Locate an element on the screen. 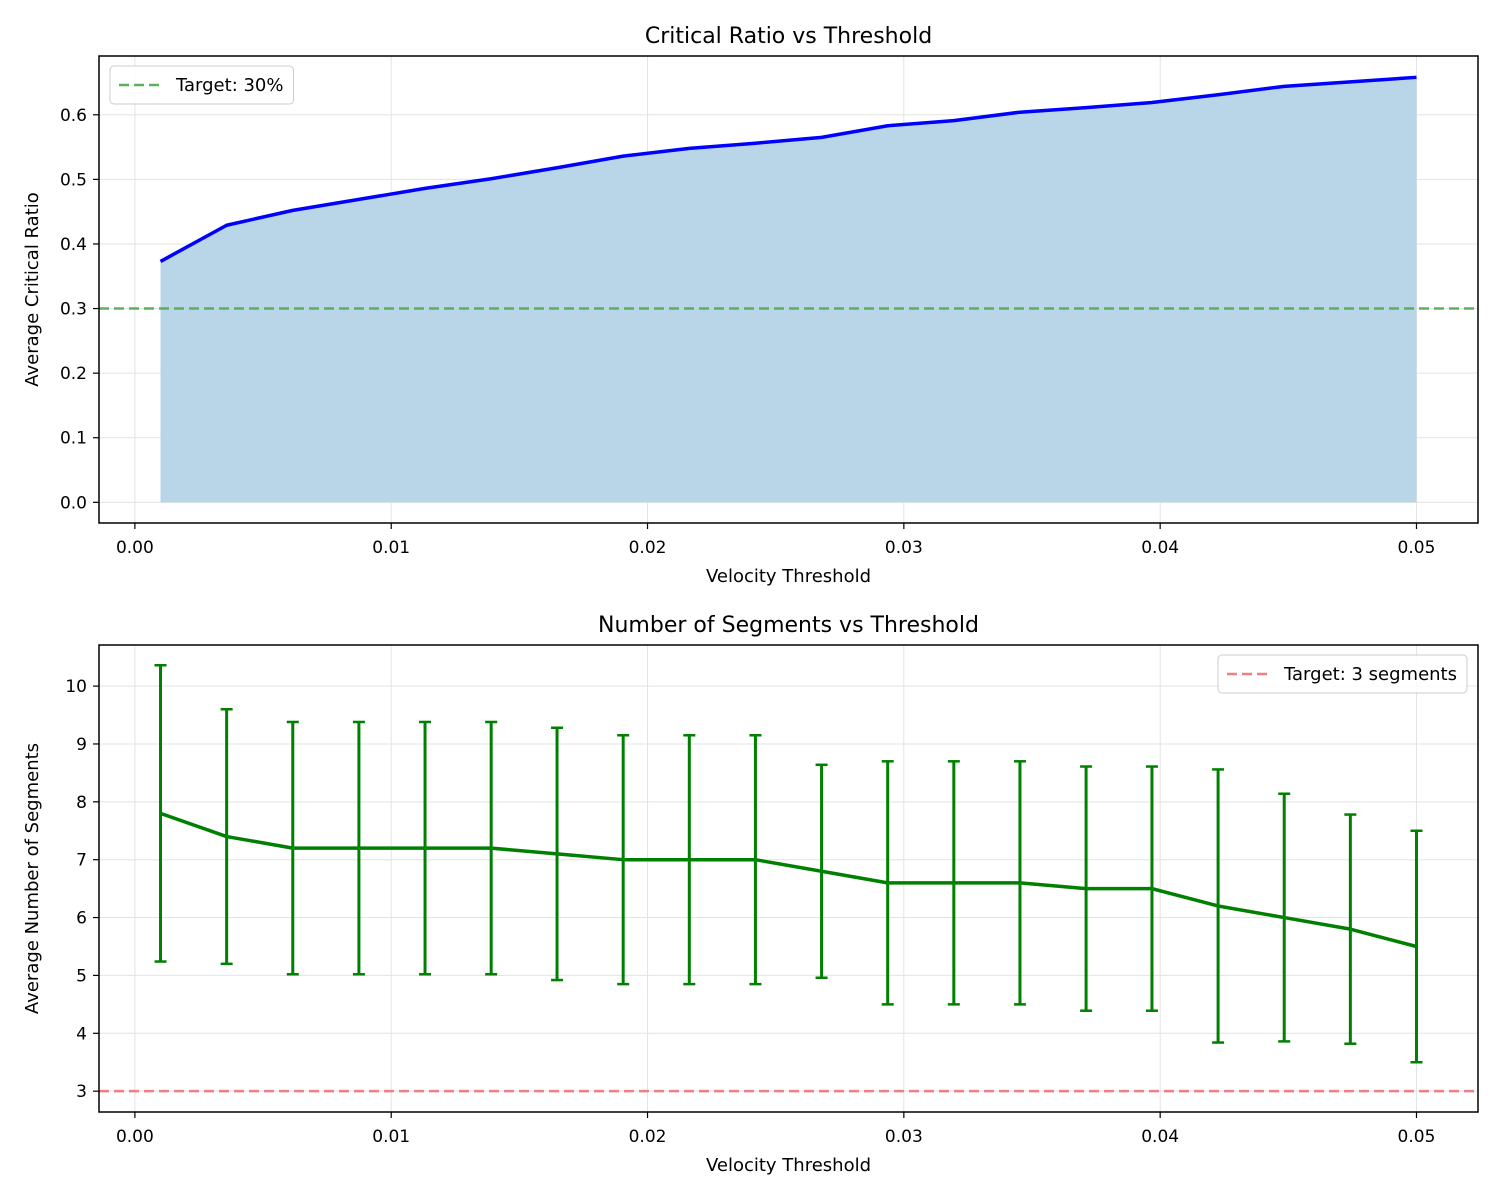 This screenshot has height=1200, width=1500. legend: Target: 30% is located at coordinates (201, 85).